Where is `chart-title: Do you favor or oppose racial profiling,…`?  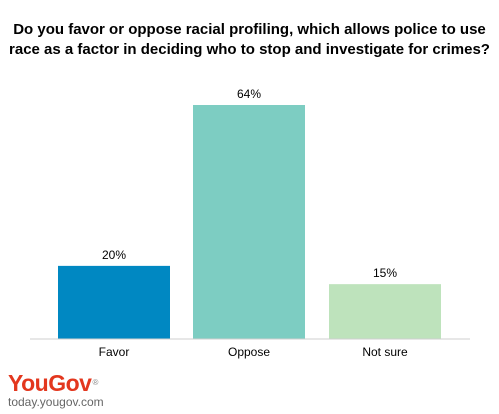
chart-title: Do you favor or oppose racial profiling,… is located at coordinates (249, 39).